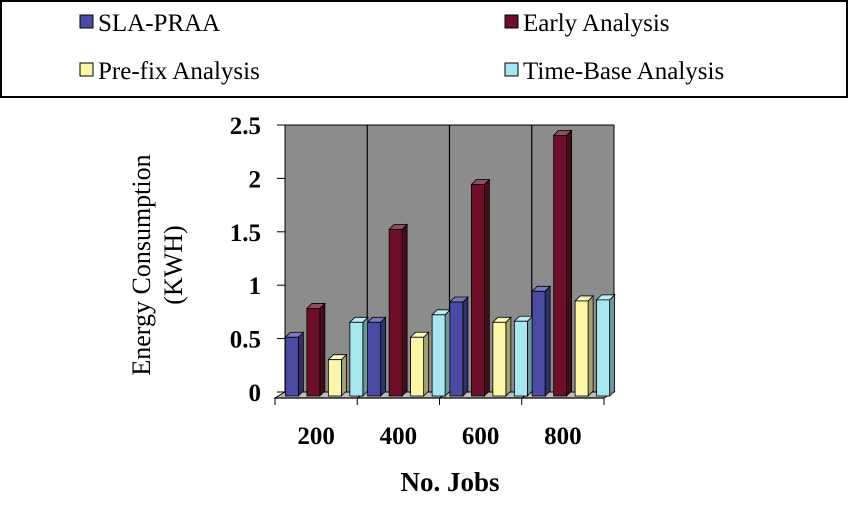  What do you see at coordinates (255, 393) in the screenshot?
I see `y-tick-label: 0` at bounding box center [255, 393].